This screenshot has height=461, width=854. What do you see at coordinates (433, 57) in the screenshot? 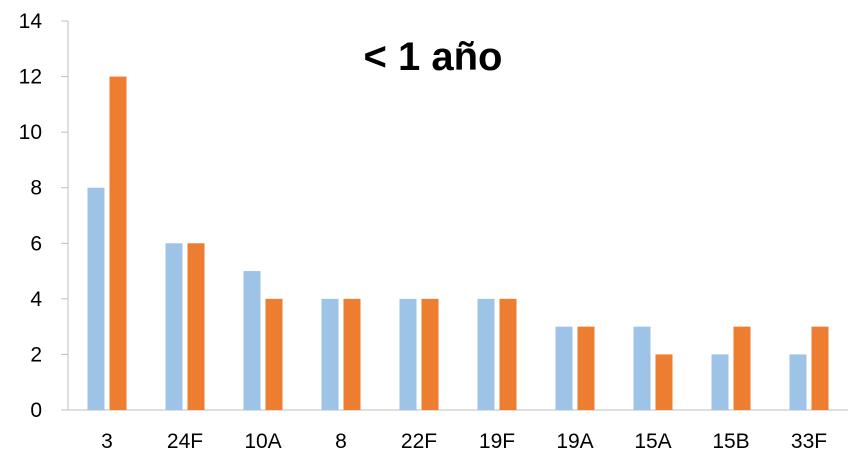
I see `chart-title: < 1 año` at bounding box center [433, 57].